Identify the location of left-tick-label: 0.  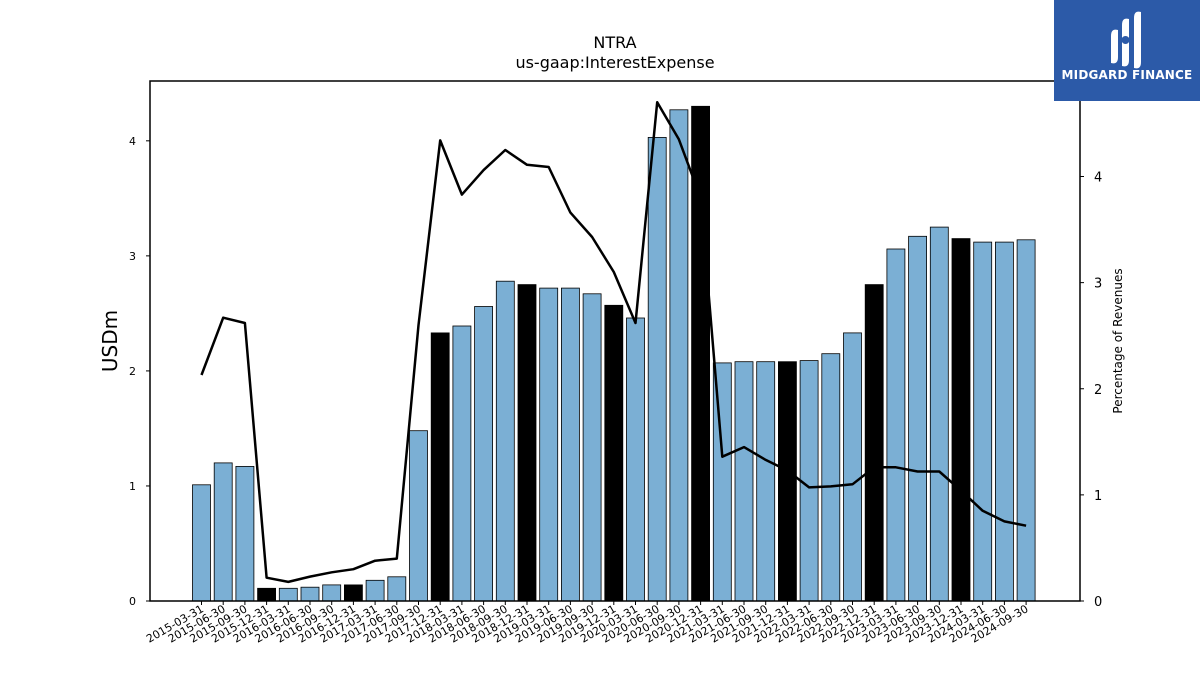
(132, 601).